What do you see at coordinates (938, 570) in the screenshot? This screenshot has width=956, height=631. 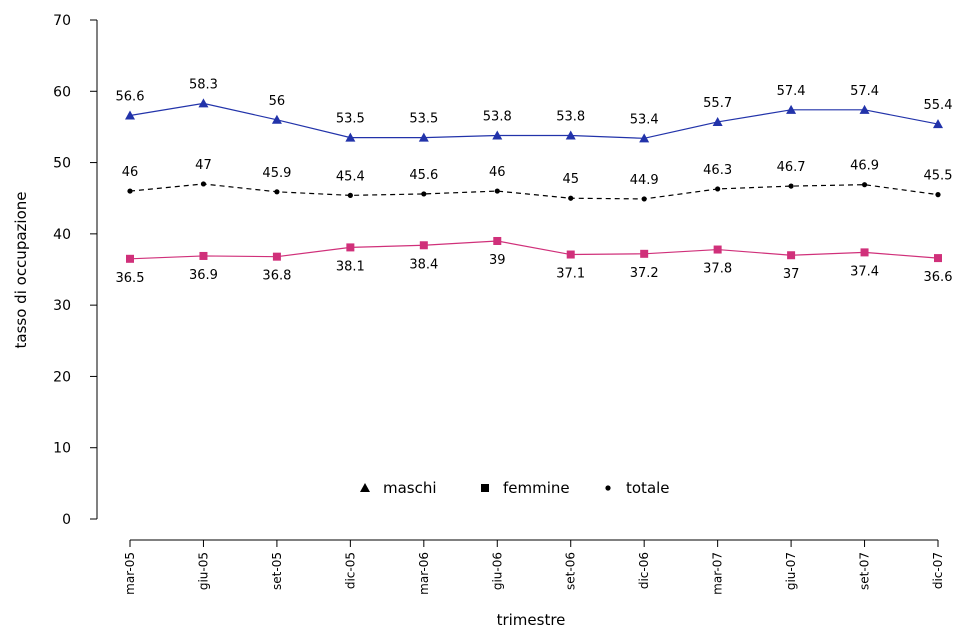 I see `x-tick-label: dic-07` at bounding box center [938, 570].